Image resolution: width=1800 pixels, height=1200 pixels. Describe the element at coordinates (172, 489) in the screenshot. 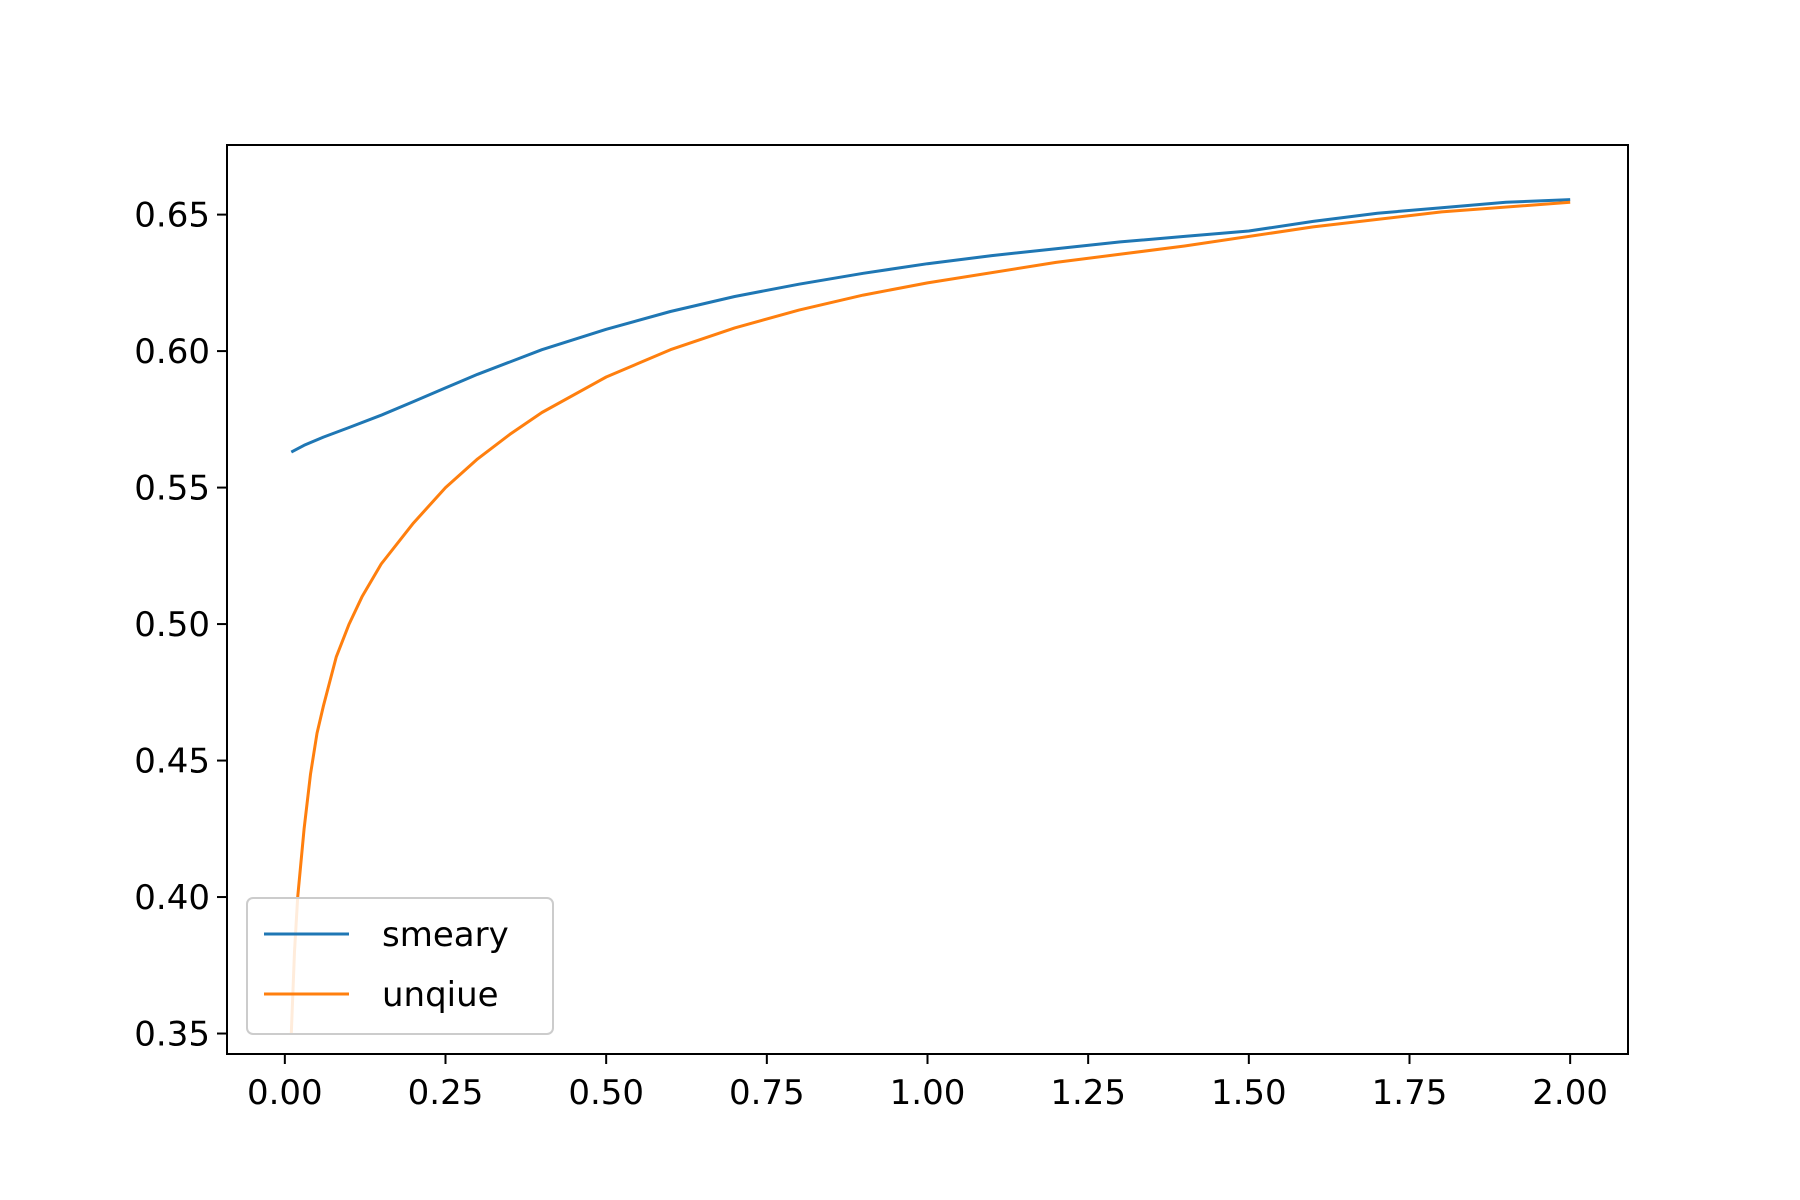

I see `y-tick-label: 0.55` at that location.